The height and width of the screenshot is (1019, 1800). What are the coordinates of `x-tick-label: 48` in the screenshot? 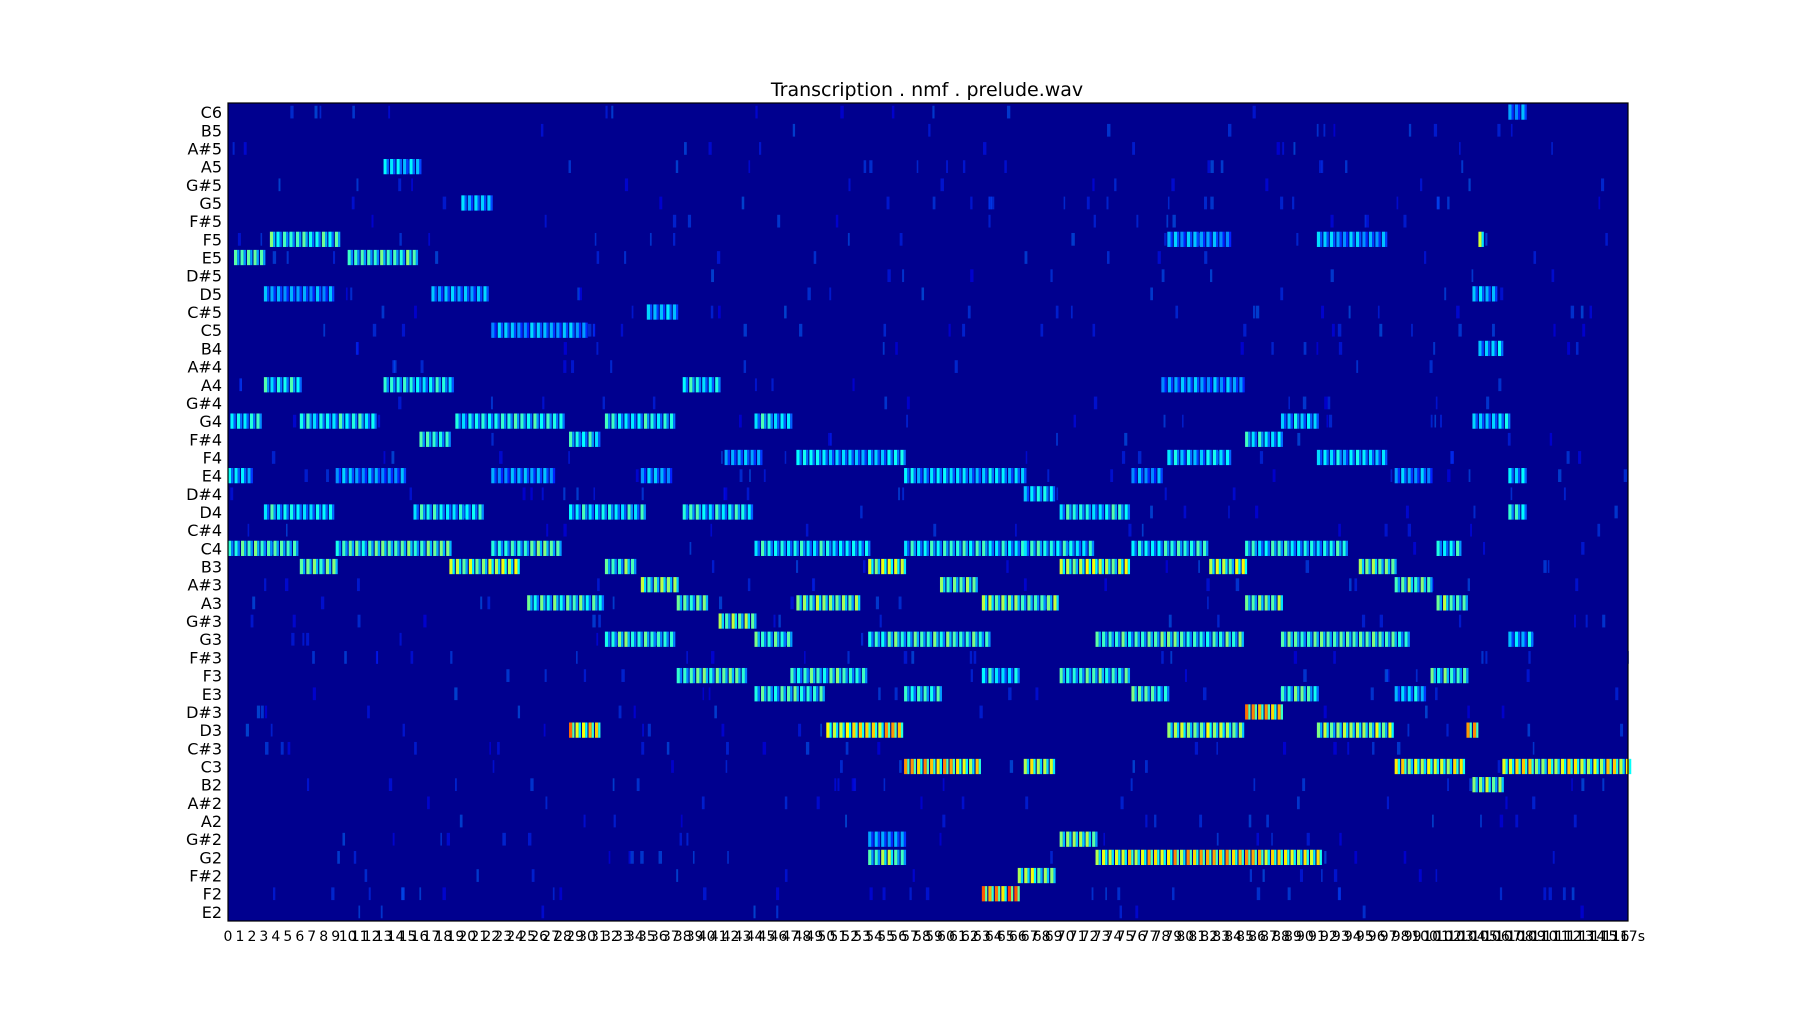 It's located at (802, 937).